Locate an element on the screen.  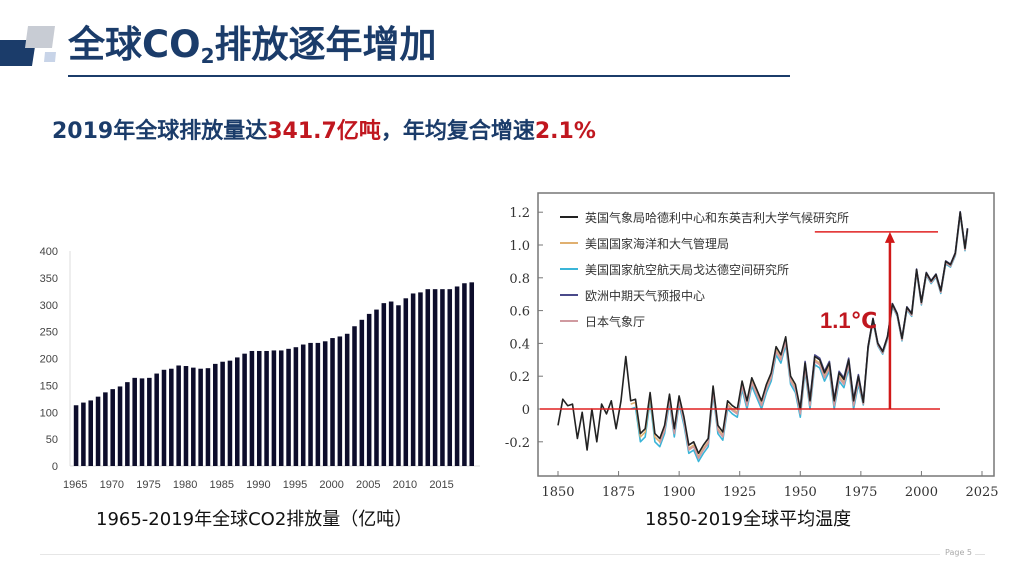
legend-label: 英国气象局哈德利中心和东英吉利大学气候研究所 is located at coordinates (717, 217).